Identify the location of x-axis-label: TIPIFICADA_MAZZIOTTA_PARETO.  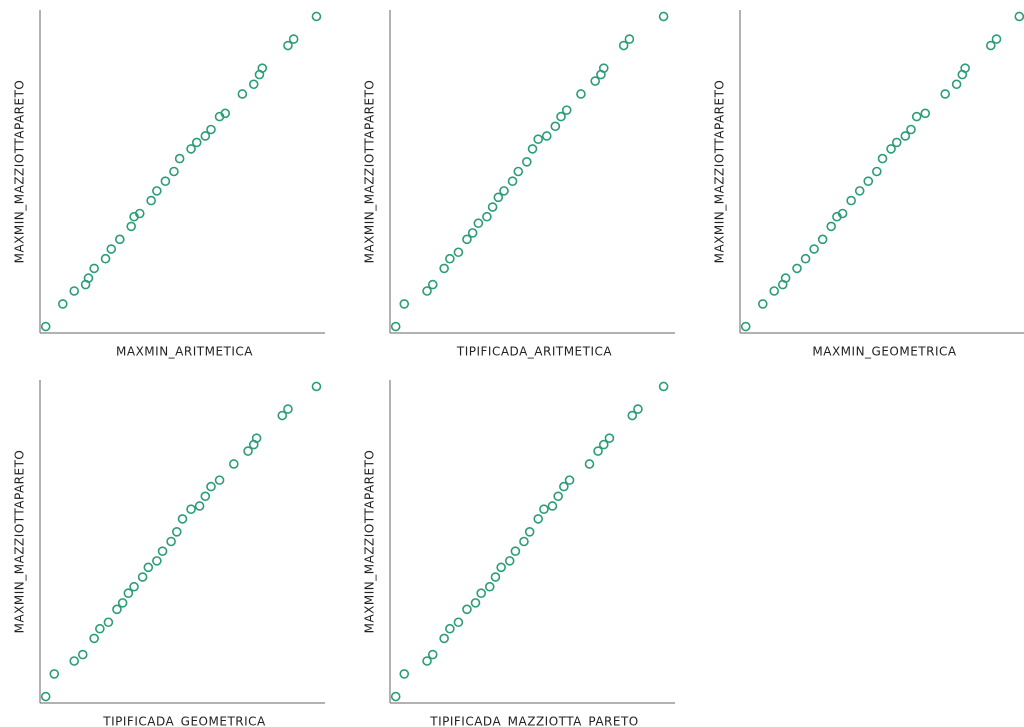
(534, 721).